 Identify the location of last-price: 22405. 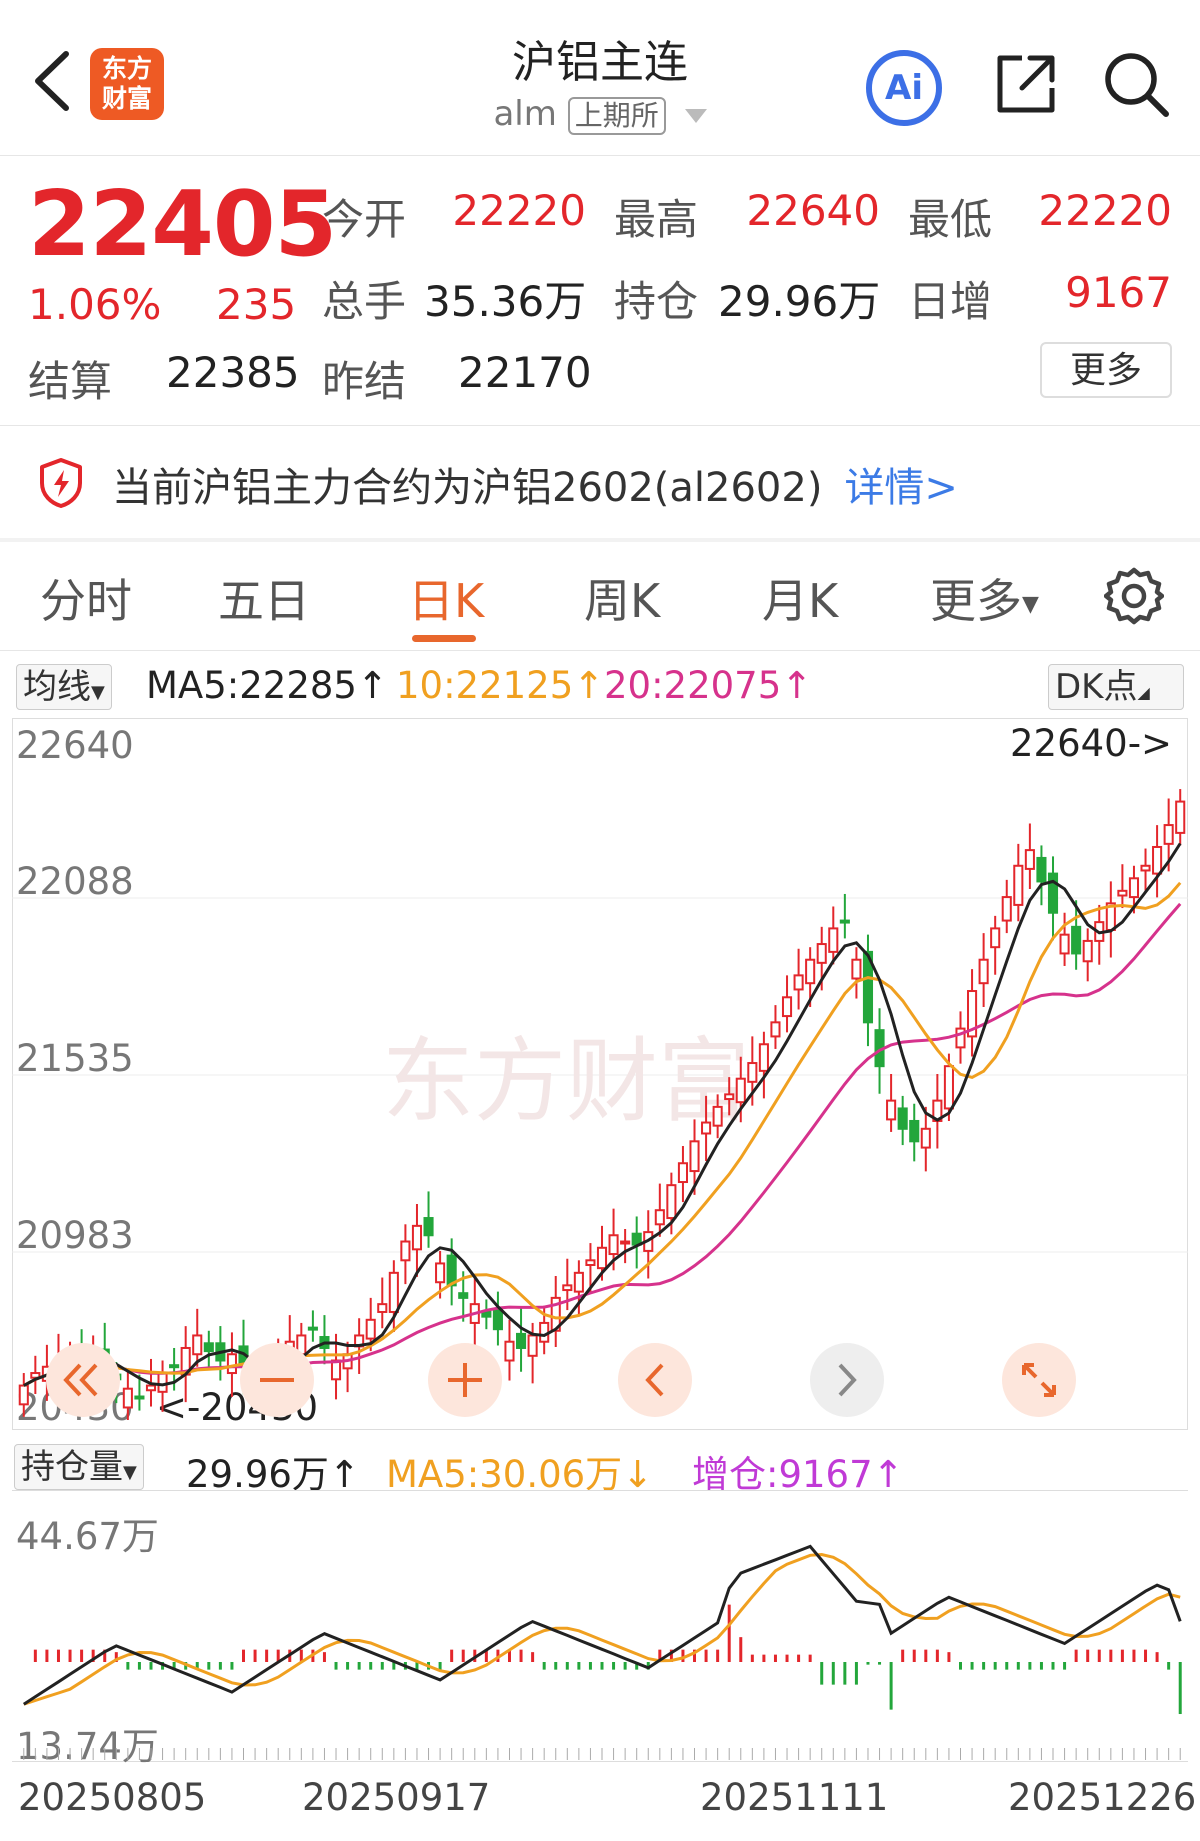
(182, 224).